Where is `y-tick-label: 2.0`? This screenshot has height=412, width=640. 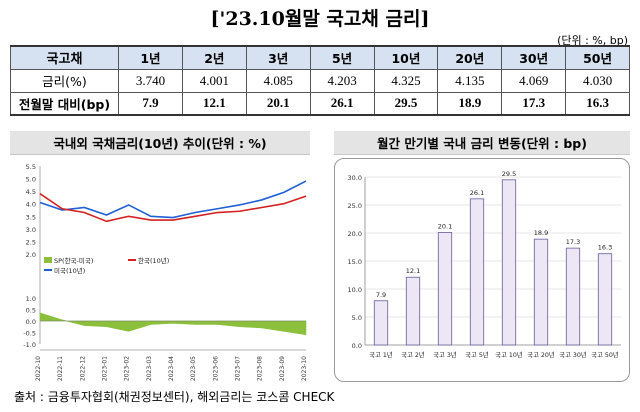 y-tick-label: 2.0 is located at coordinates (31, 255).